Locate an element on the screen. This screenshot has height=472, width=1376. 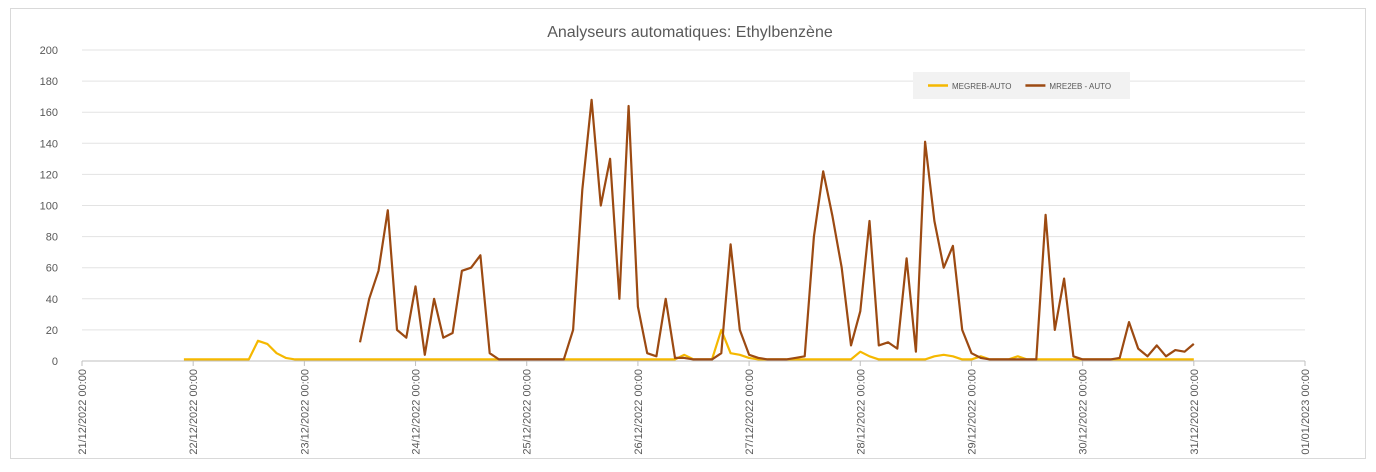
x-tick-label: 01/01/2023 00:00 is located at coordinates (1306, 412).